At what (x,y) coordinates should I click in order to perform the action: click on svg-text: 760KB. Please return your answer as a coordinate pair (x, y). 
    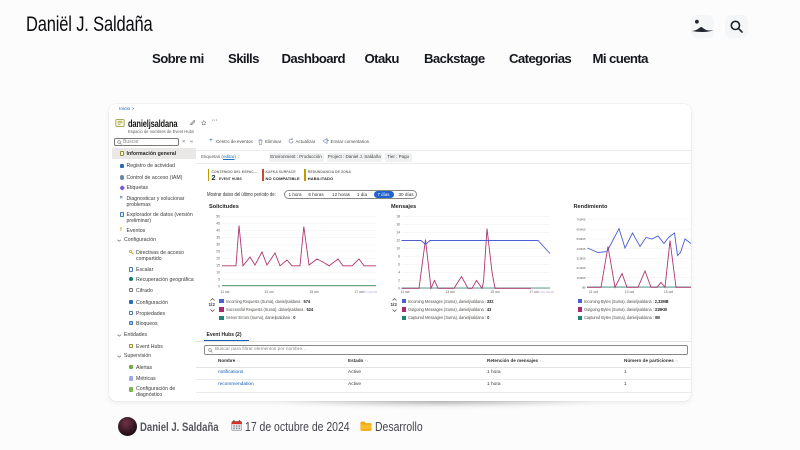
    Looking at the image, I should click on (580, 220).